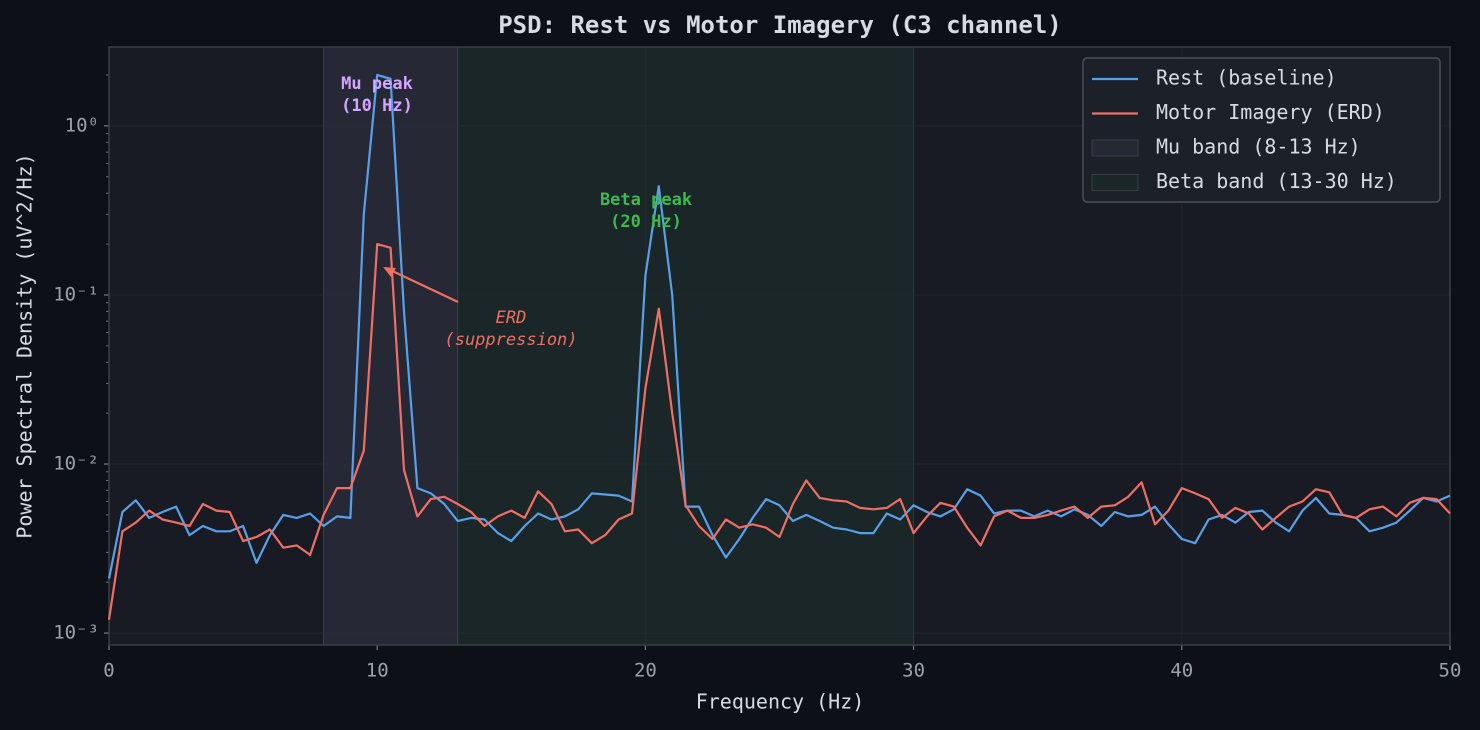  Describe the element at coordinates (510, 340) in the screenshot. I see `annotation: (suppression)` at that location.